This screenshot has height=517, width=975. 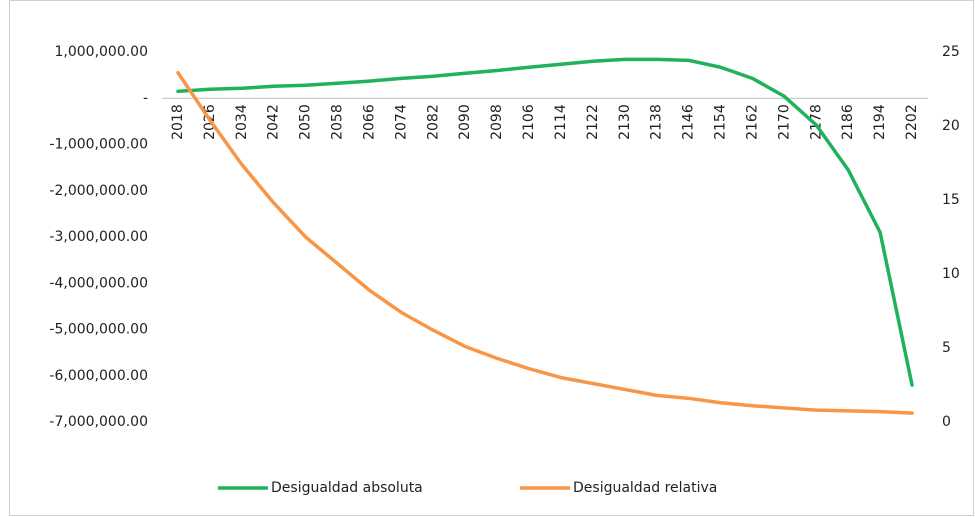 I want to click on x-tick-label: 2194, so click(x=880, y=122).